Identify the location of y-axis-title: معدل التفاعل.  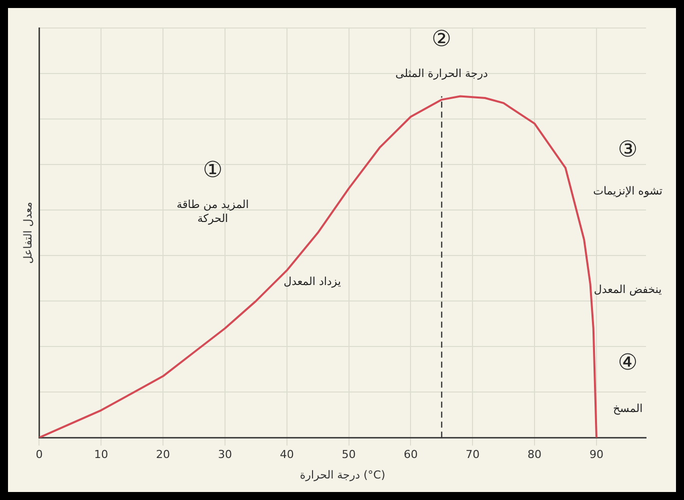
(27, 233).